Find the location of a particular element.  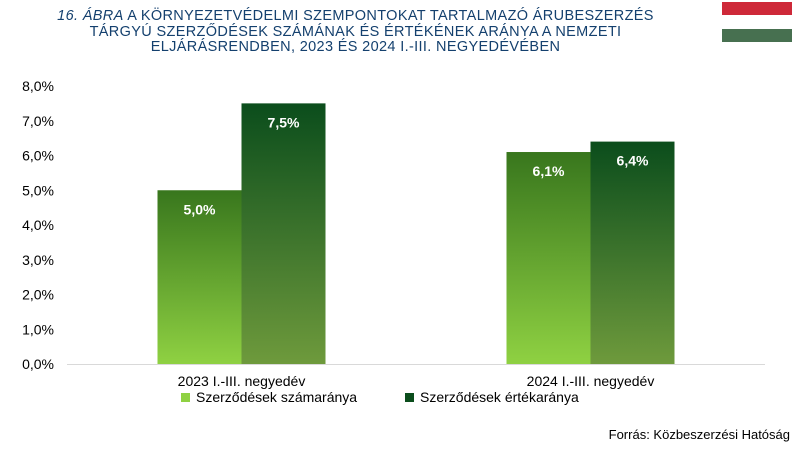

y-tick-label: 0,0% is located at coordinates (38, 364).